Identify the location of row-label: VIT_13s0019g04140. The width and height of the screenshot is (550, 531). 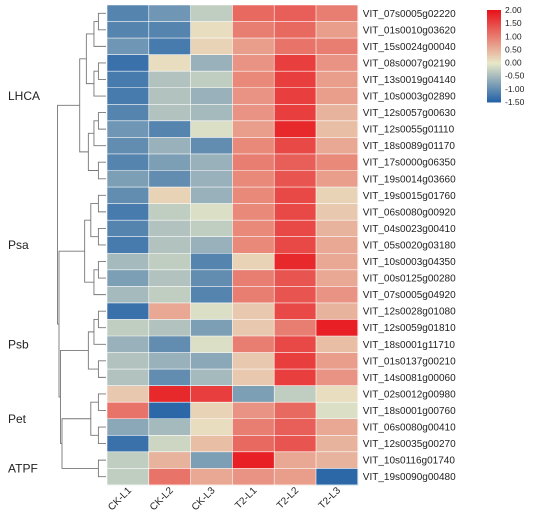
(409, 80).